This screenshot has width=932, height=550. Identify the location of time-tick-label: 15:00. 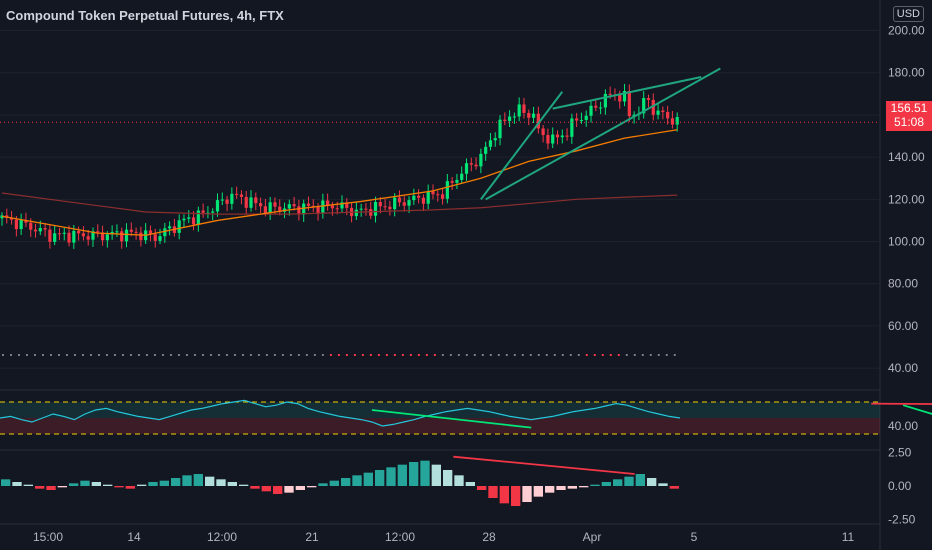
(48, 537).